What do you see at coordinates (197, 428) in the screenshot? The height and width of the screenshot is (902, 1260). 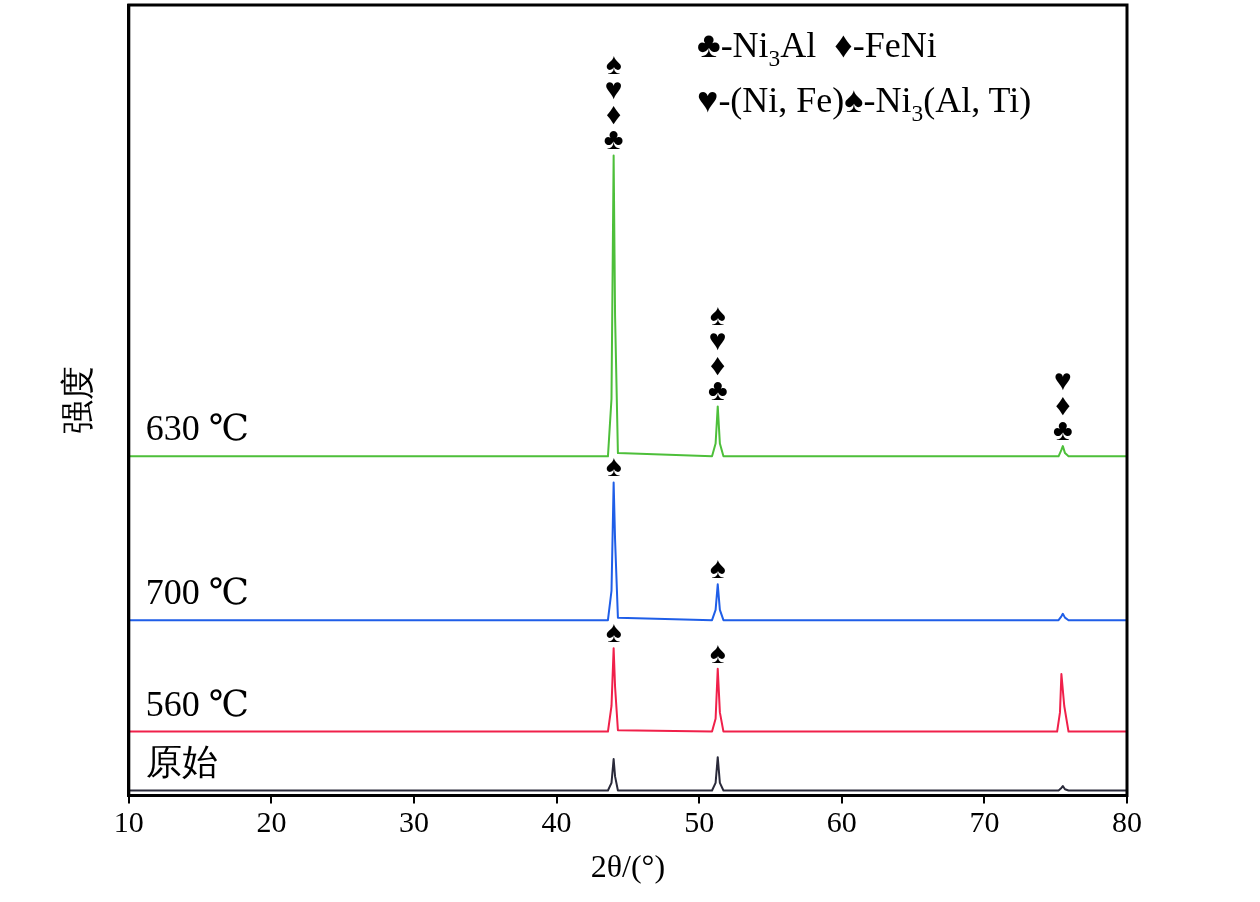 I see `series-label: 630 ℃` at bounding box center [197, 428].